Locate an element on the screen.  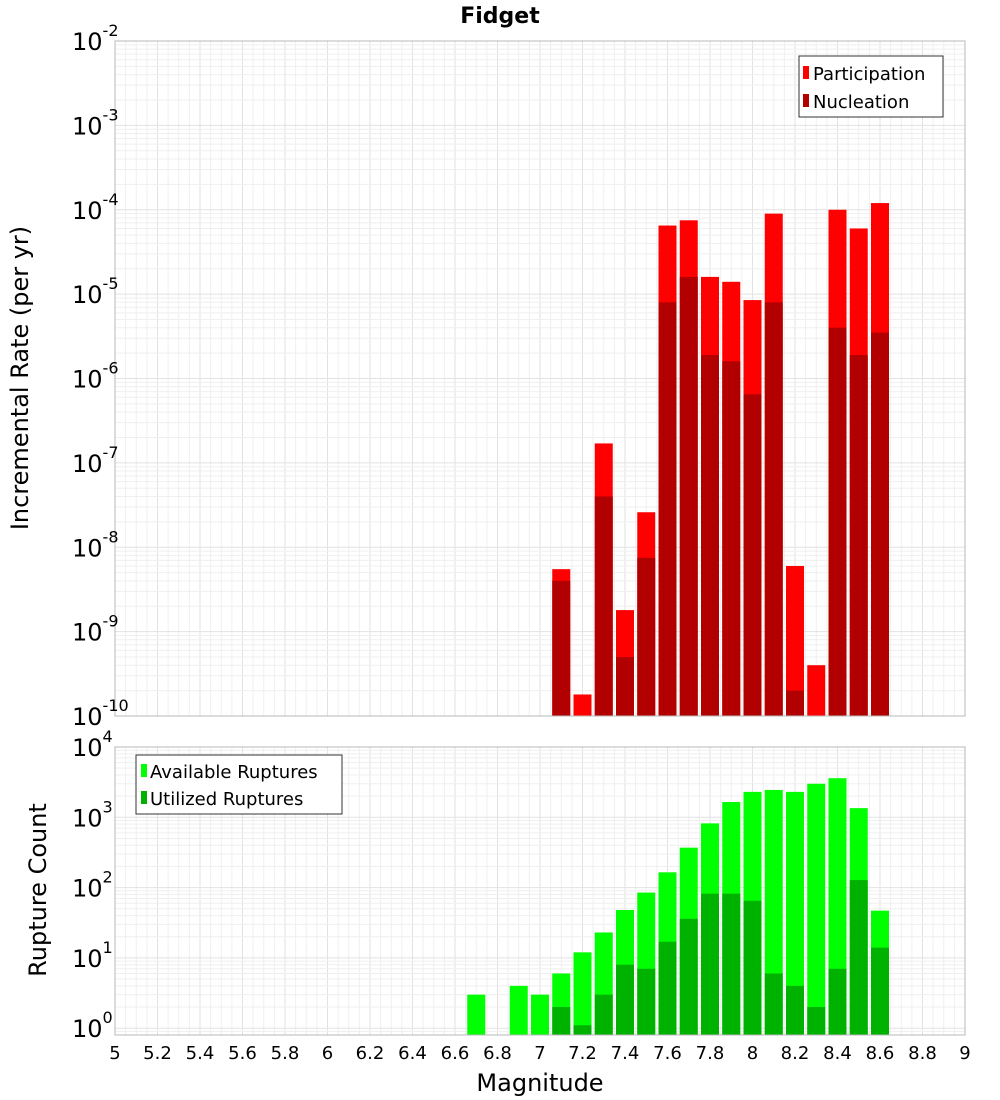
top-bar-nucleation-8.4 is located at coordinates (837, 521).